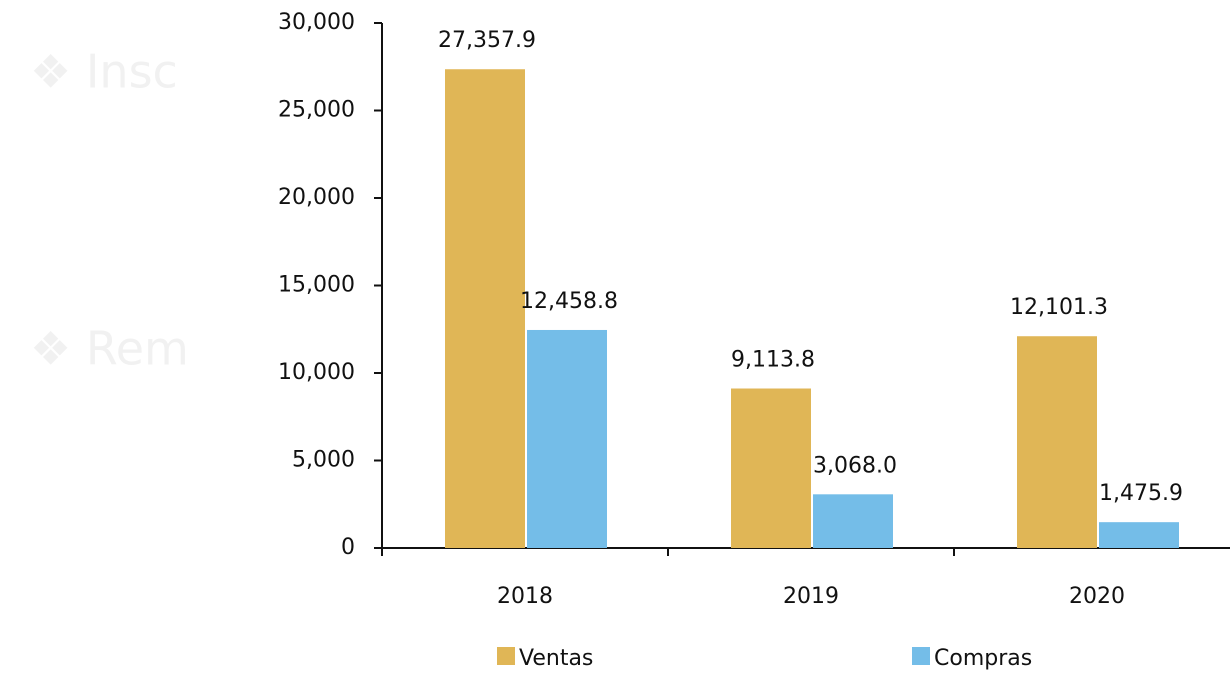 Image resolution: width=1230 pixels, height=673 pixels. I want to click on value-label: 27,357.9, so click(487, 40).